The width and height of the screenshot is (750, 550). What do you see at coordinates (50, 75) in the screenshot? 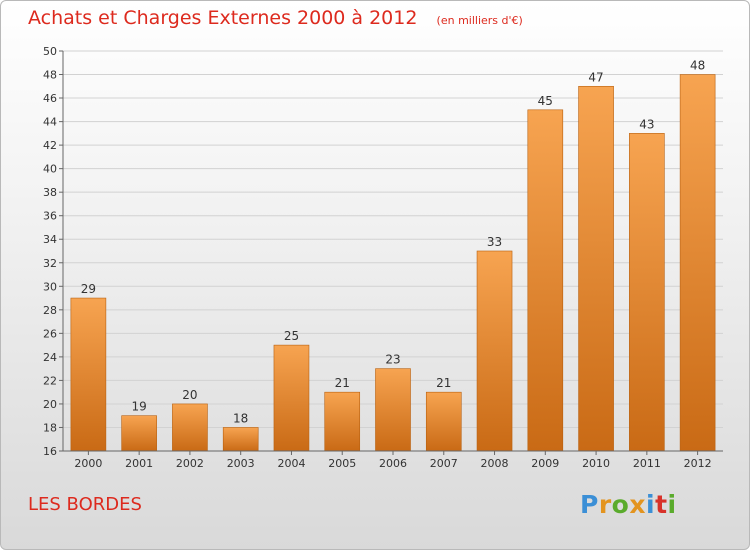
I see `y-tick-label: 48` at bounding box center [50, 75].